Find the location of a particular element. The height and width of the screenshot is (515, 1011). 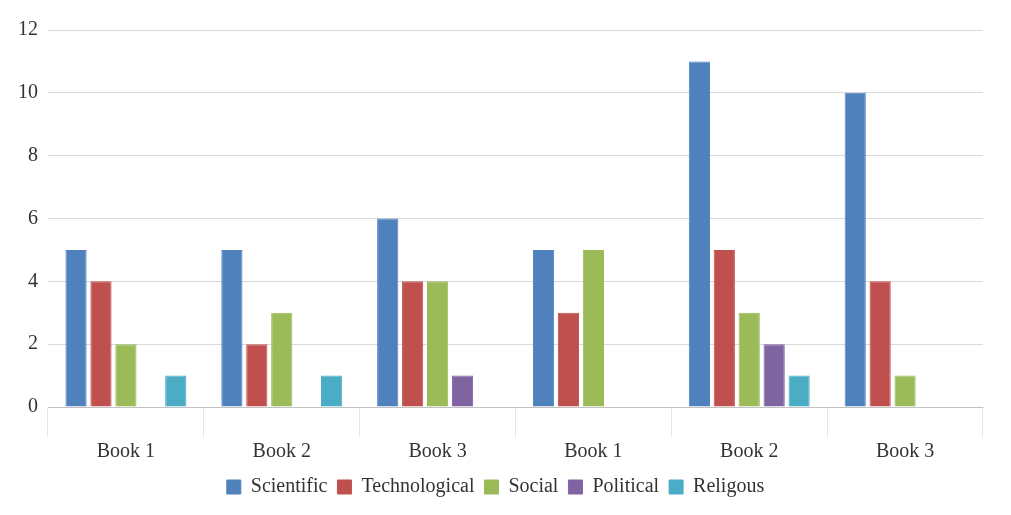

y-tick-label: 2 is located at coordinates (33, 342).